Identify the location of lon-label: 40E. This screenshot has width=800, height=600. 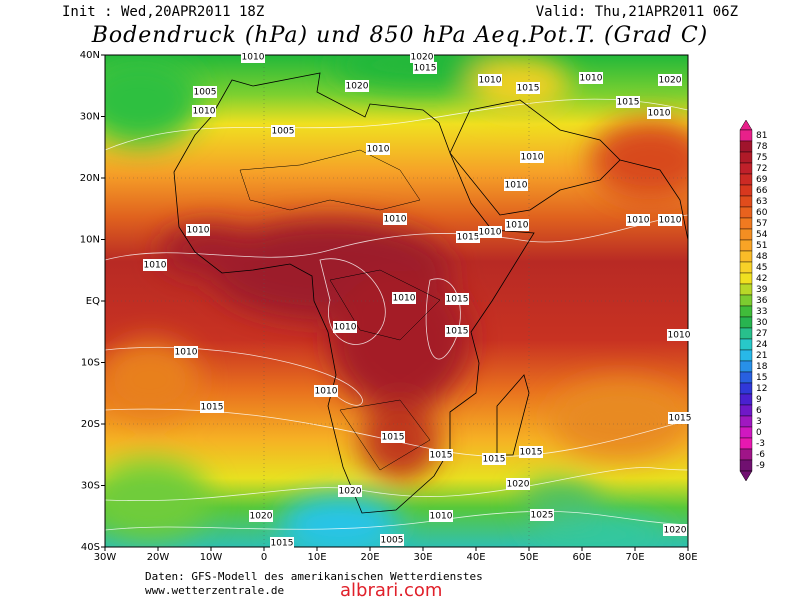
(475, 557).